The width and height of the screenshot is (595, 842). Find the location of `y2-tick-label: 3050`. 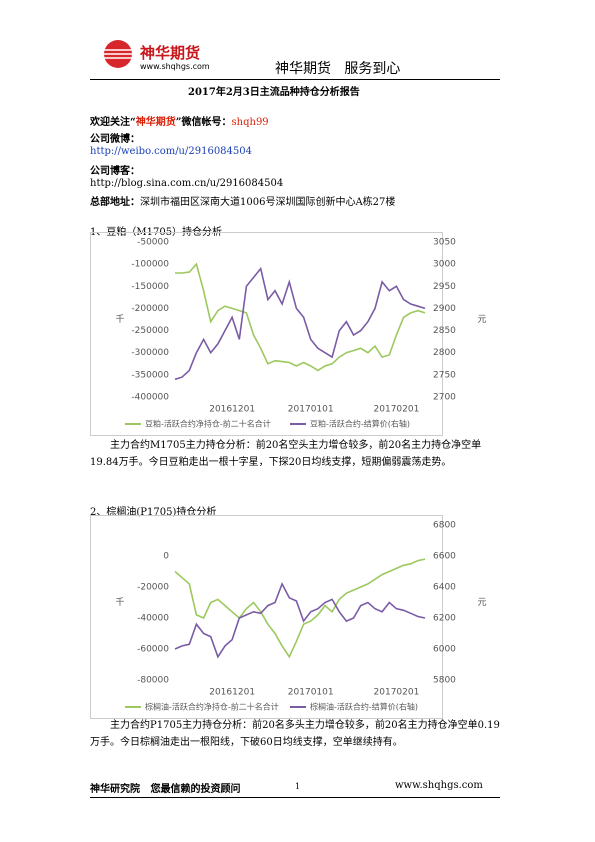

y2-tick-label: 3050 is located at coordinates (444, 243).